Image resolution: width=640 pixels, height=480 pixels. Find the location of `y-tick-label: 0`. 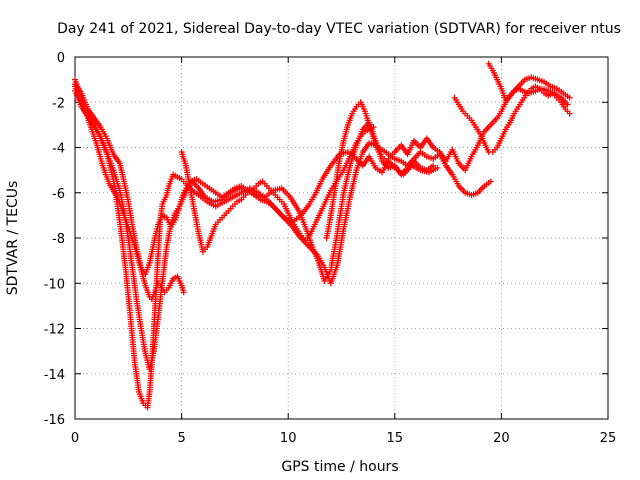

y-tick-label: 0 is located at coordinates (61, 58).